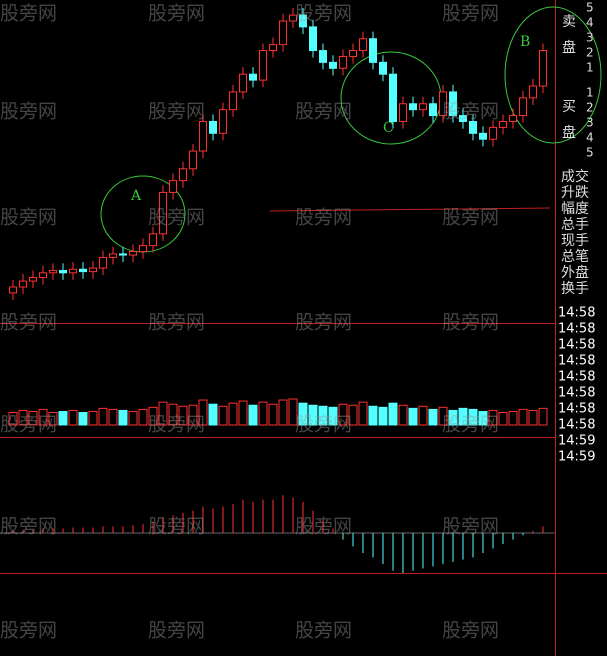 This screenshot has width=607, height=656. Describe the element at coordinates (525, 42) in the screenshot. I see `annotation: B` at that location.